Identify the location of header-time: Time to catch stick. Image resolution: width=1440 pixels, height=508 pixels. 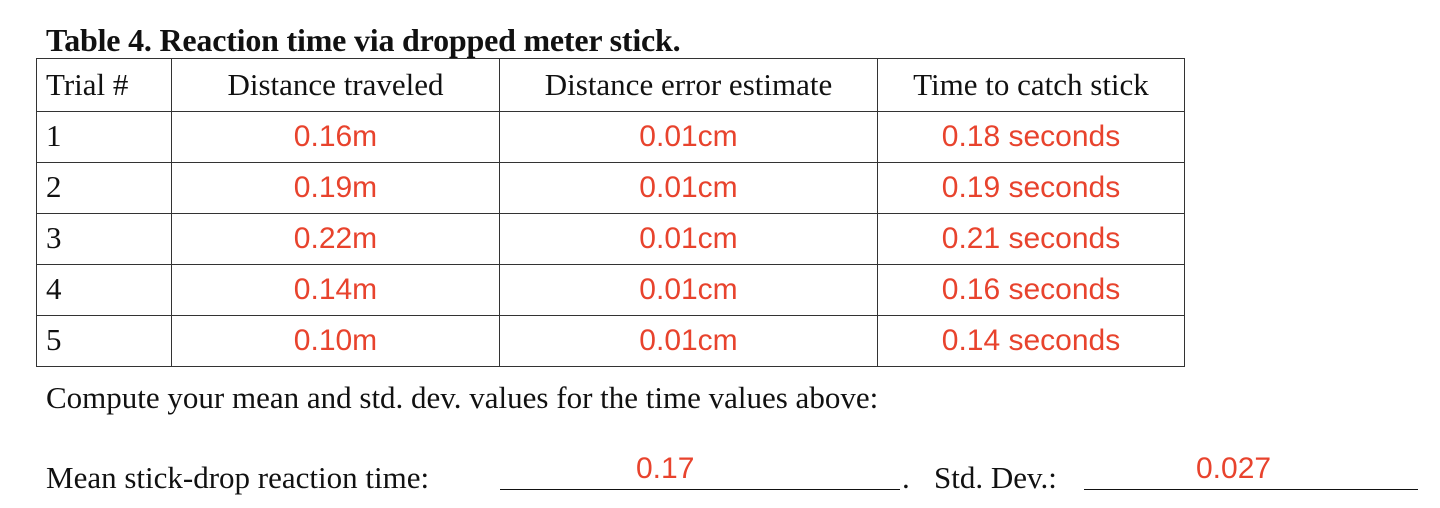
(1031, 85).